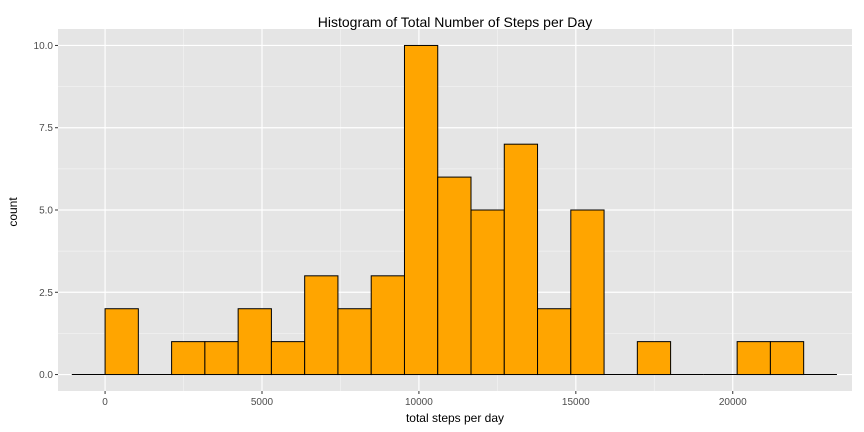  Describe the element at coordinates (105, 402) in the screenshot. I see `x-tick-label: 0` at that location.